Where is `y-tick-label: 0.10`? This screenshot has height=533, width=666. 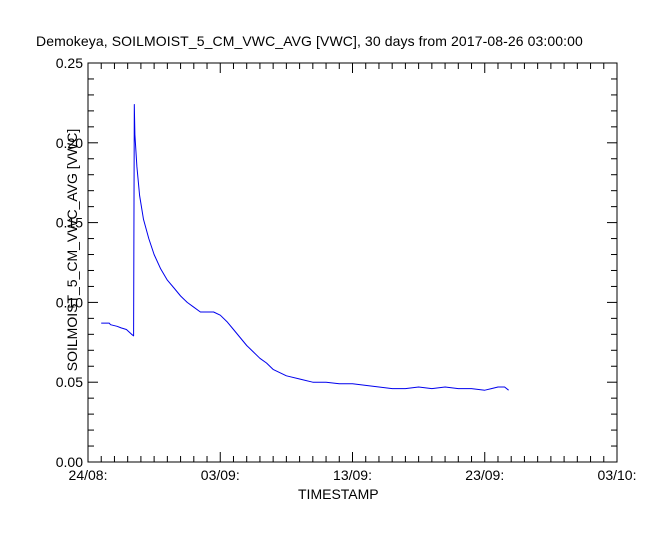
y-tick-label: 0.10 is located at coordinates (69, 302).